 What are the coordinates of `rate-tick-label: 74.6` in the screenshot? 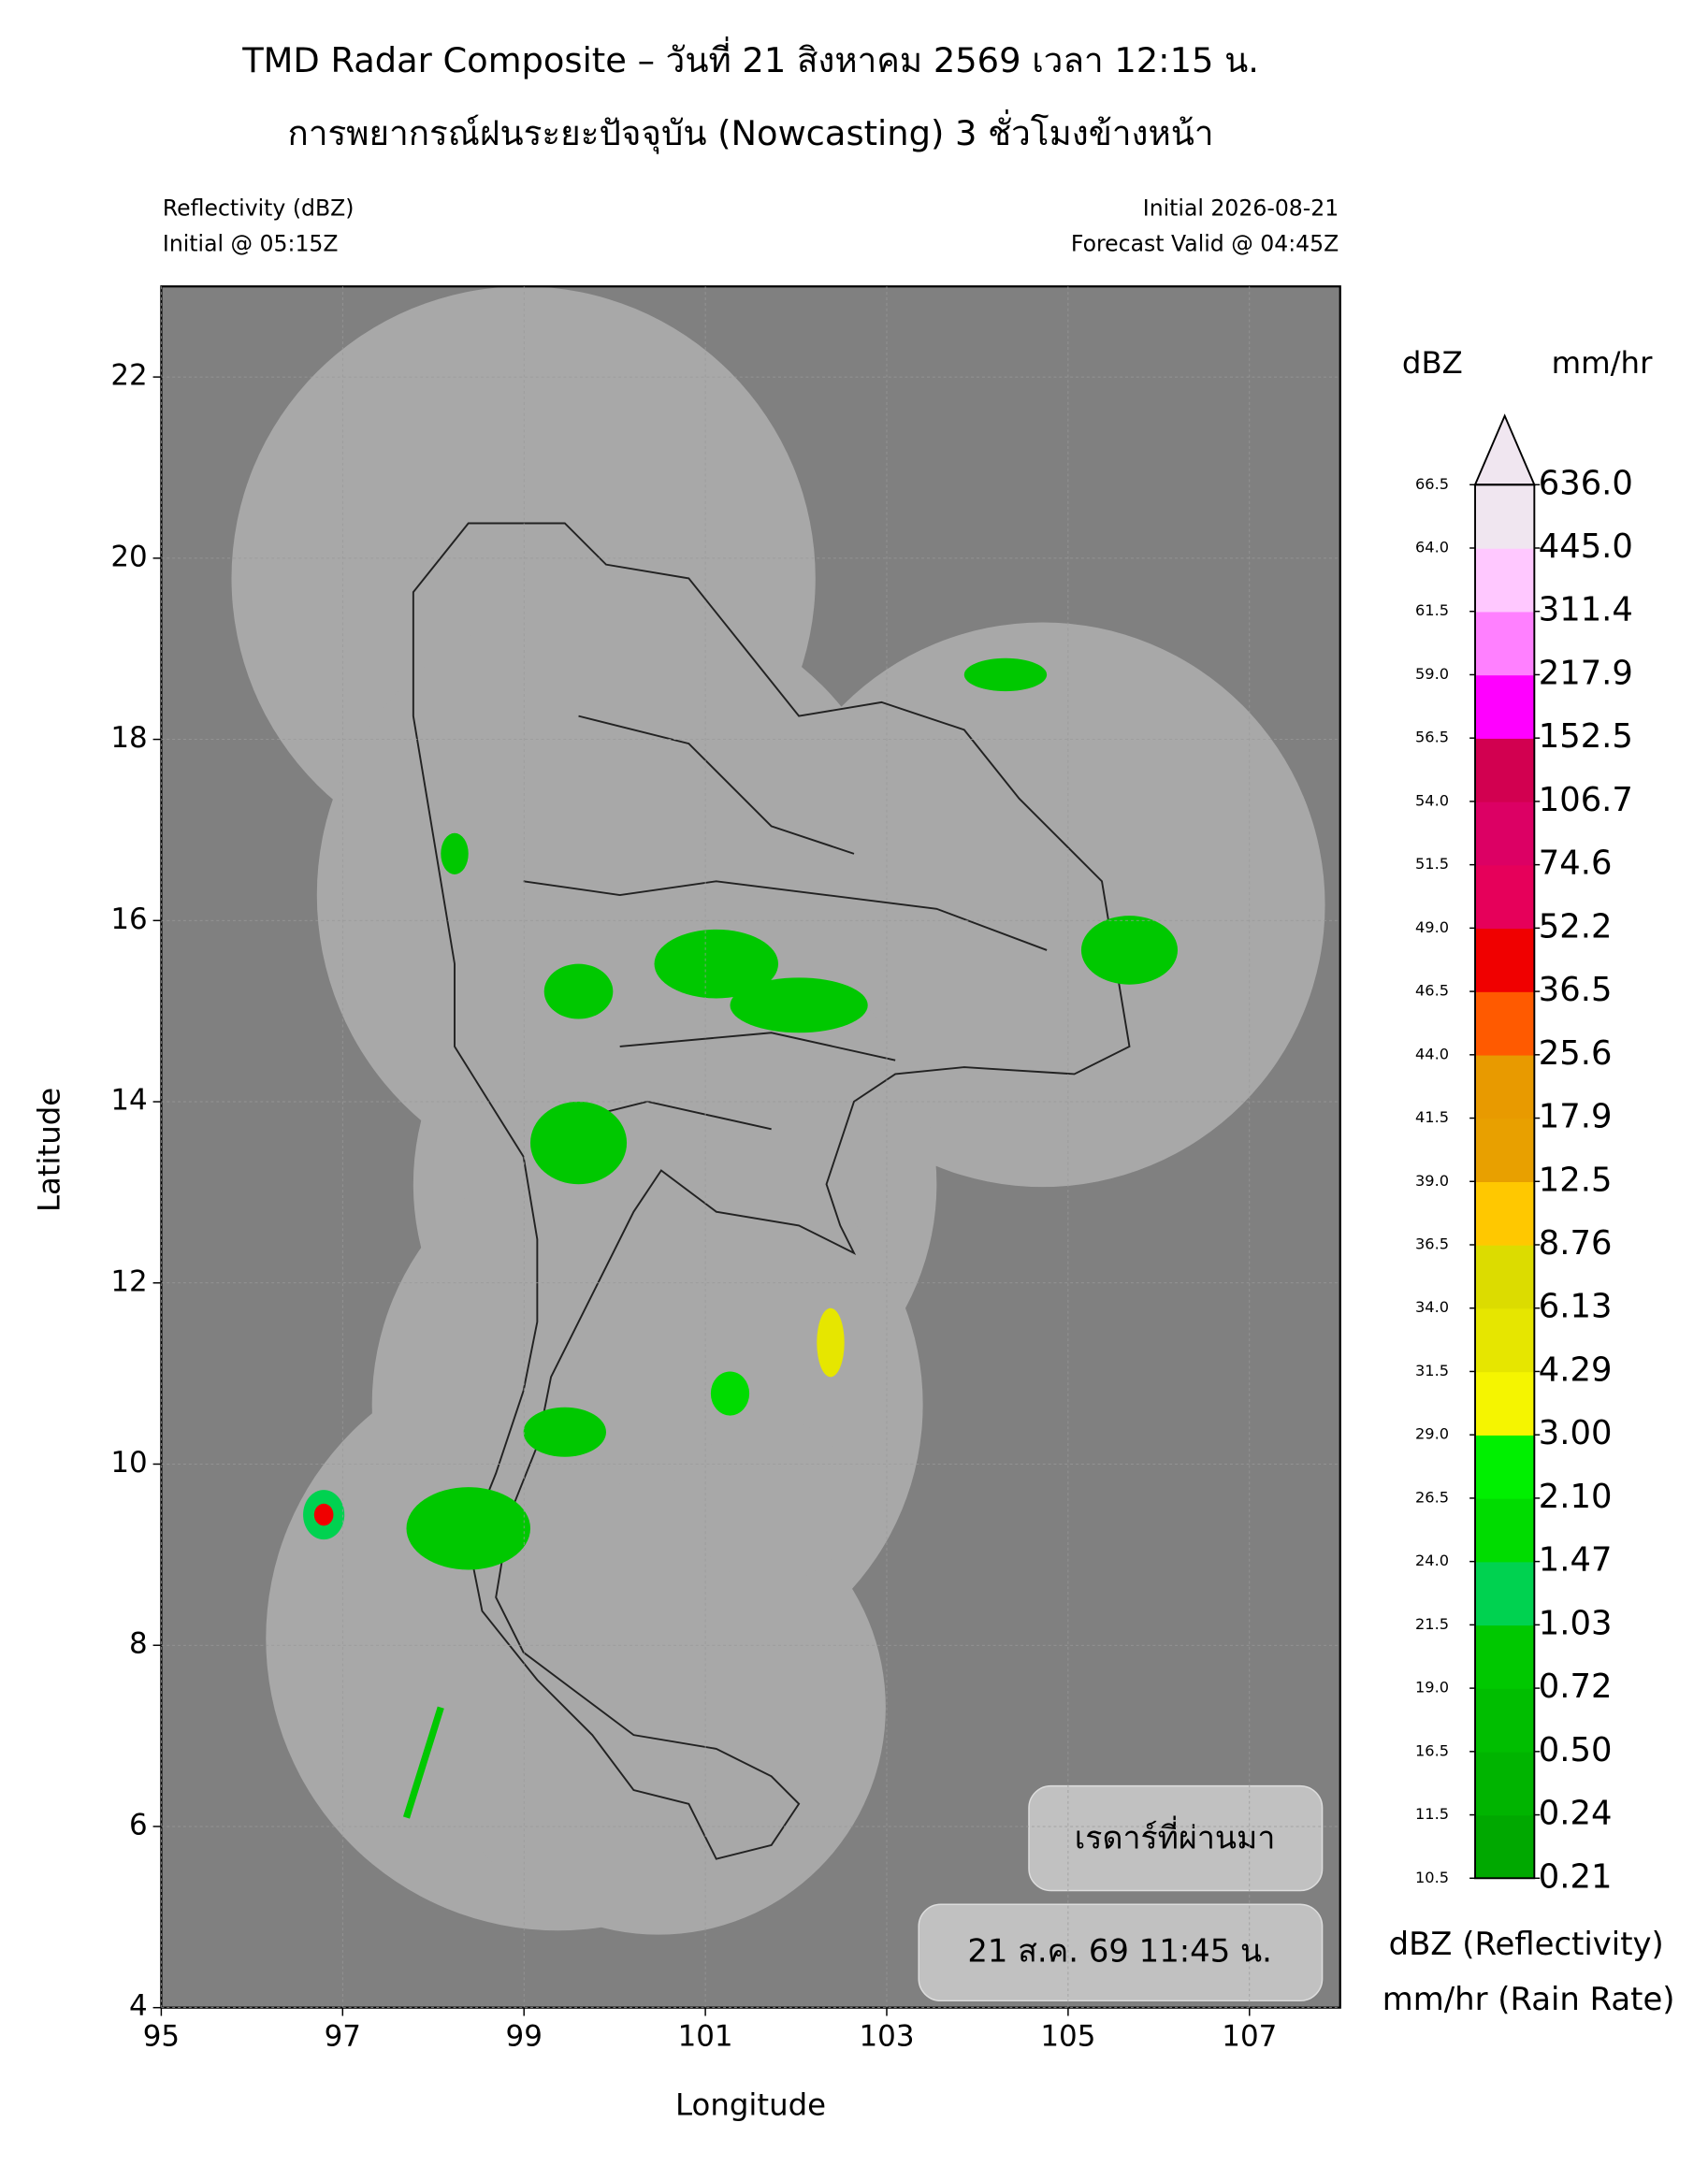 It's located at (1576, 864).